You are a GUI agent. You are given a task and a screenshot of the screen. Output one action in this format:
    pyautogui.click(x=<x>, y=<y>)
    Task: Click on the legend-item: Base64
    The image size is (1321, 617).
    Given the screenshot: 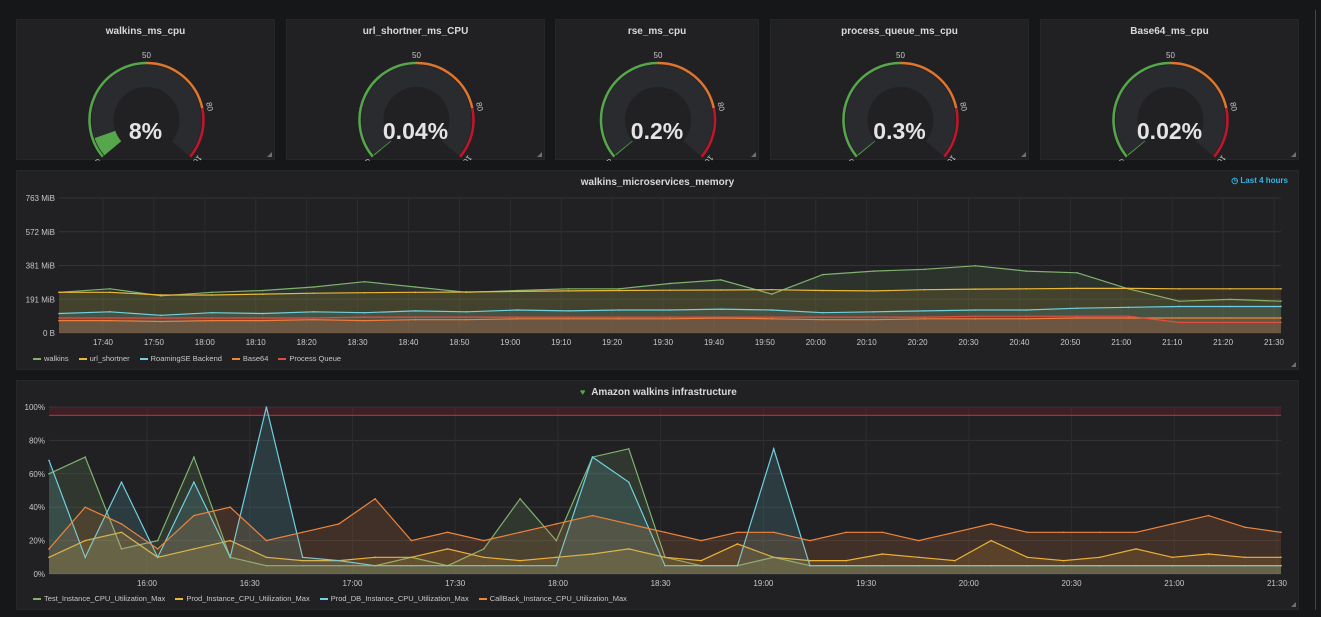 What is the action you would take?
    pyautogui.click(x=249, y=358)
    